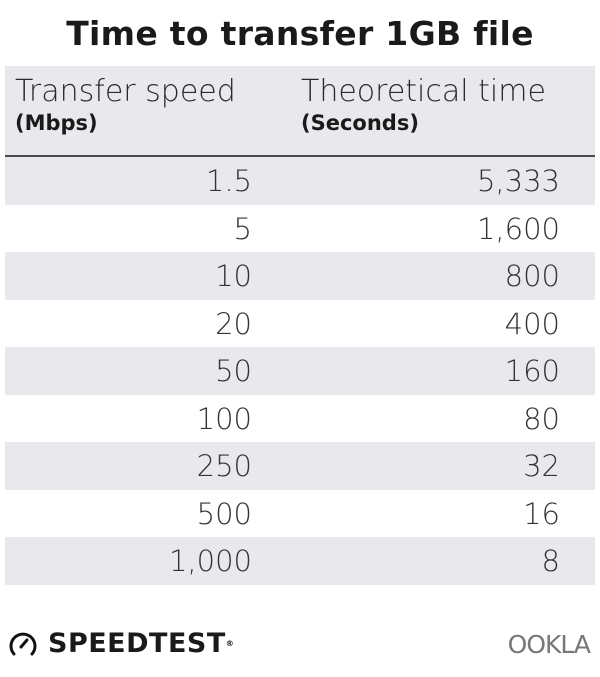  Describe the element at coordinates (300, 33) in the screenshot. I see `page-title: Time to transfer 1GB file` at that location.